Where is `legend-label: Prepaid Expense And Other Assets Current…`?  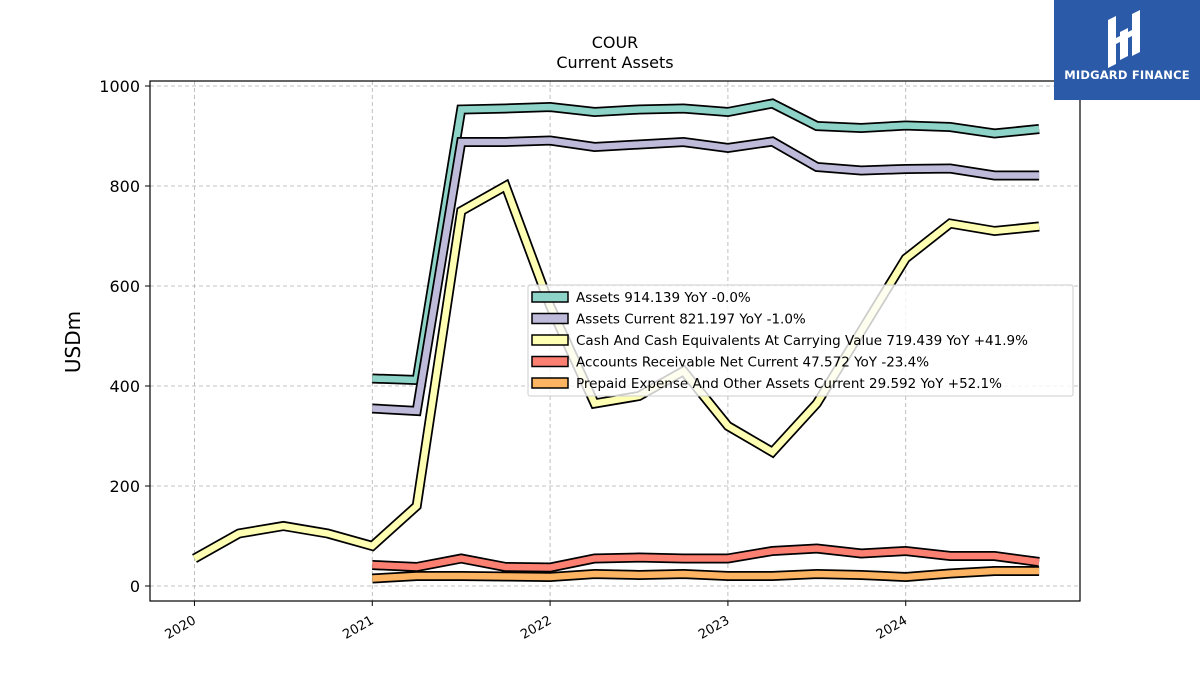 legend-label: Prepaid Expense And Other Assets Current… is located at coordinates (789, 384).